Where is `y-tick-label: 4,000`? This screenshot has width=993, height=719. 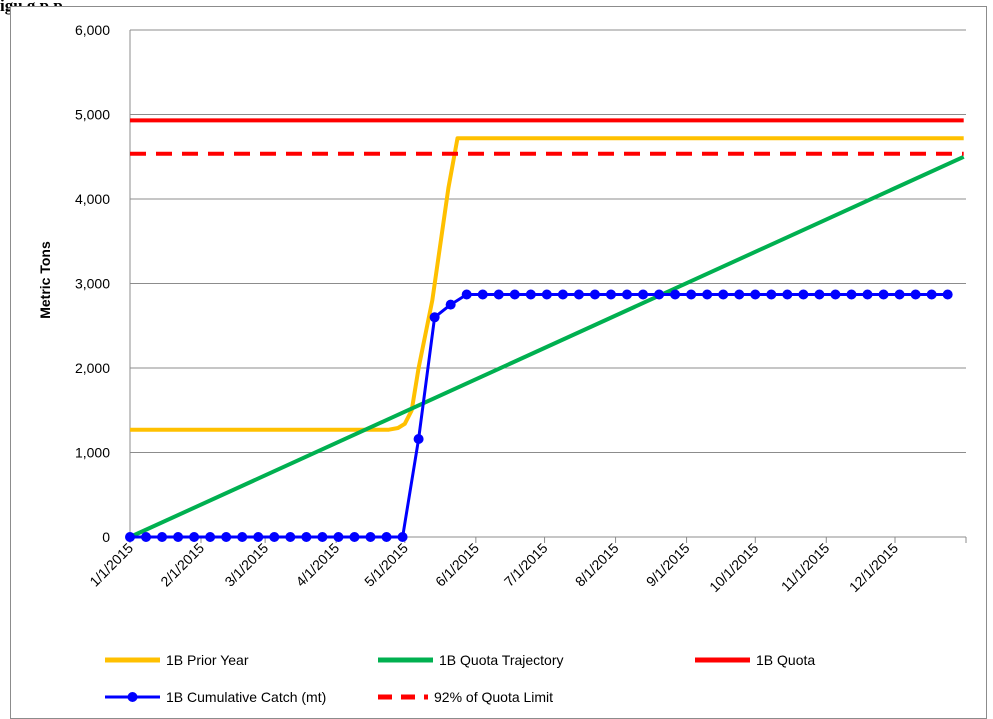 y-tick-label: 4,000 is located at coordinates (92, 199).